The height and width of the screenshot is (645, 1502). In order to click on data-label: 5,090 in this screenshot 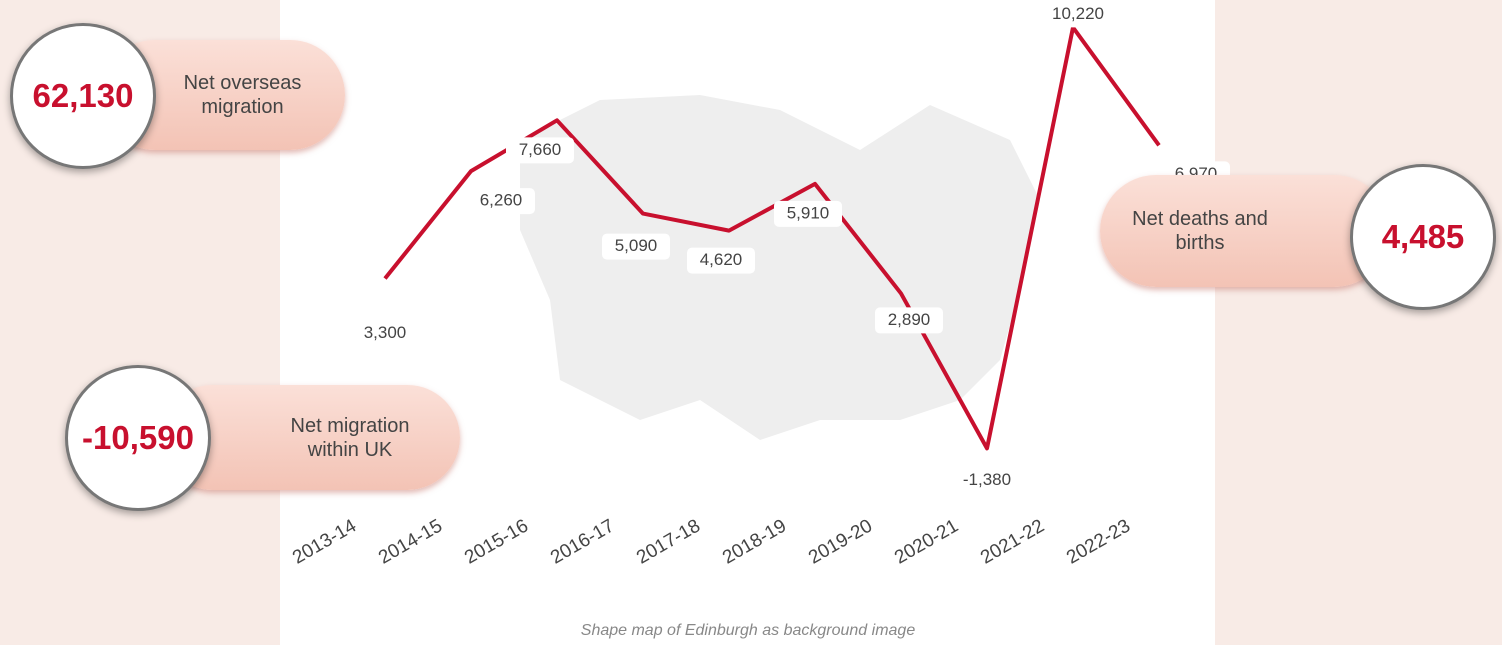, I will do `click(636, 245)`.